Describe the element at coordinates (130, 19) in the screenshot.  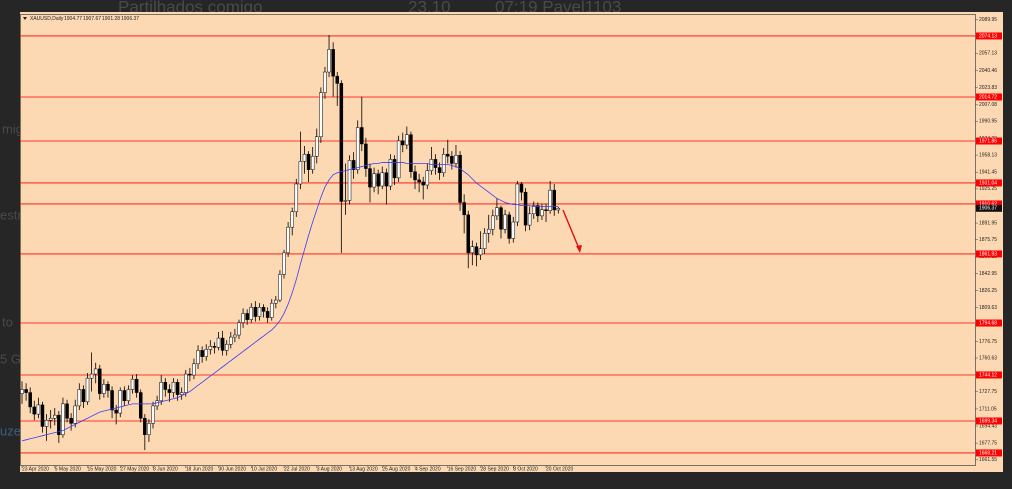
I see `ohlc-close: 1906.37` at that location.